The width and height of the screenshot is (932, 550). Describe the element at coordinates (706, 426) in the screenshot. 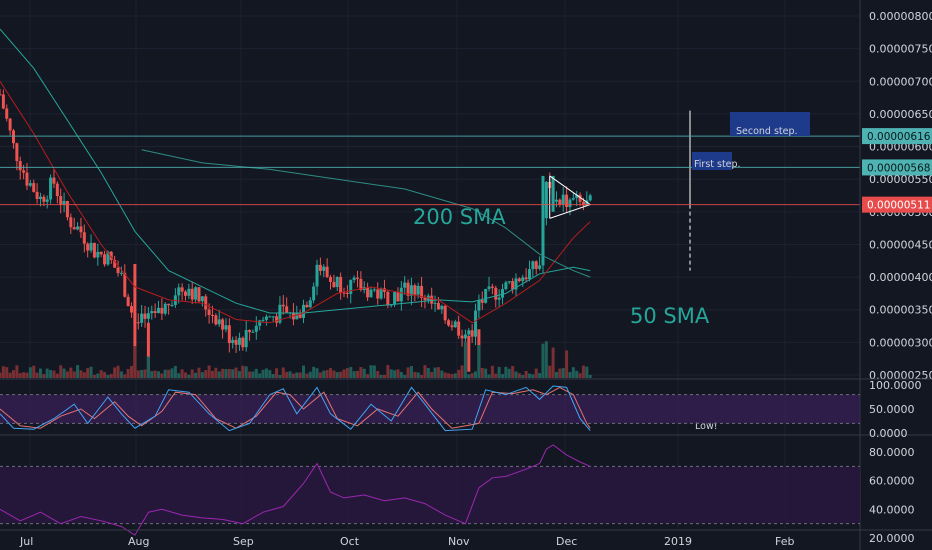

I see `annotation-low: Low!` at that location.